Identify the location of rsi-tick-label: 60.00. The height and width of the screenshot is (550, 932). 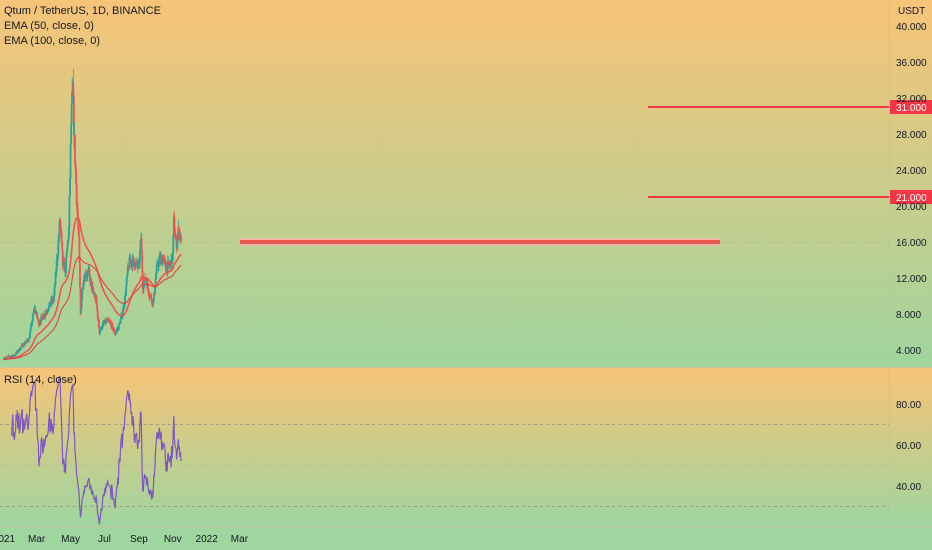
(908, 446).